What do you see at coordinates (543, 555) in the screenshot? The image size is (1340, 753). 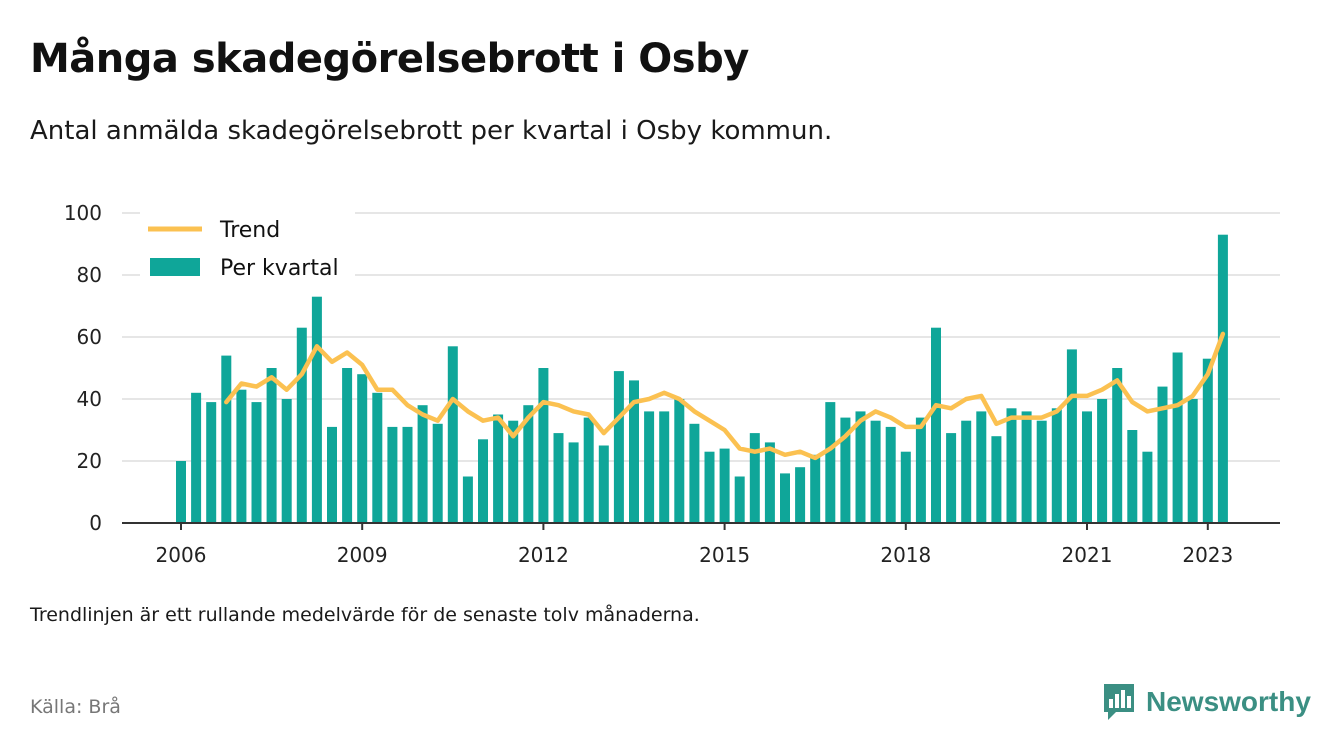 I see `x-tick-label: 2012` at bounding box center [543, 555].